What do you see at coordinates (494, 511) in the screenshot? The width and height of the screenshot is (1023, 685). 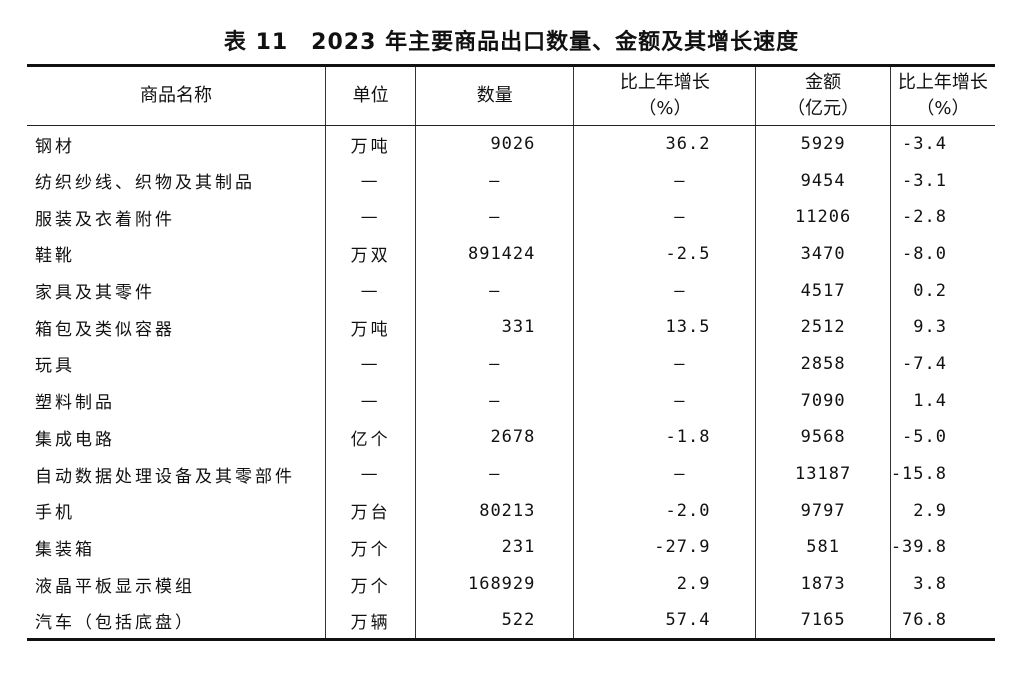 I see `table-cell: 80213` at bounding box center [494, 511].